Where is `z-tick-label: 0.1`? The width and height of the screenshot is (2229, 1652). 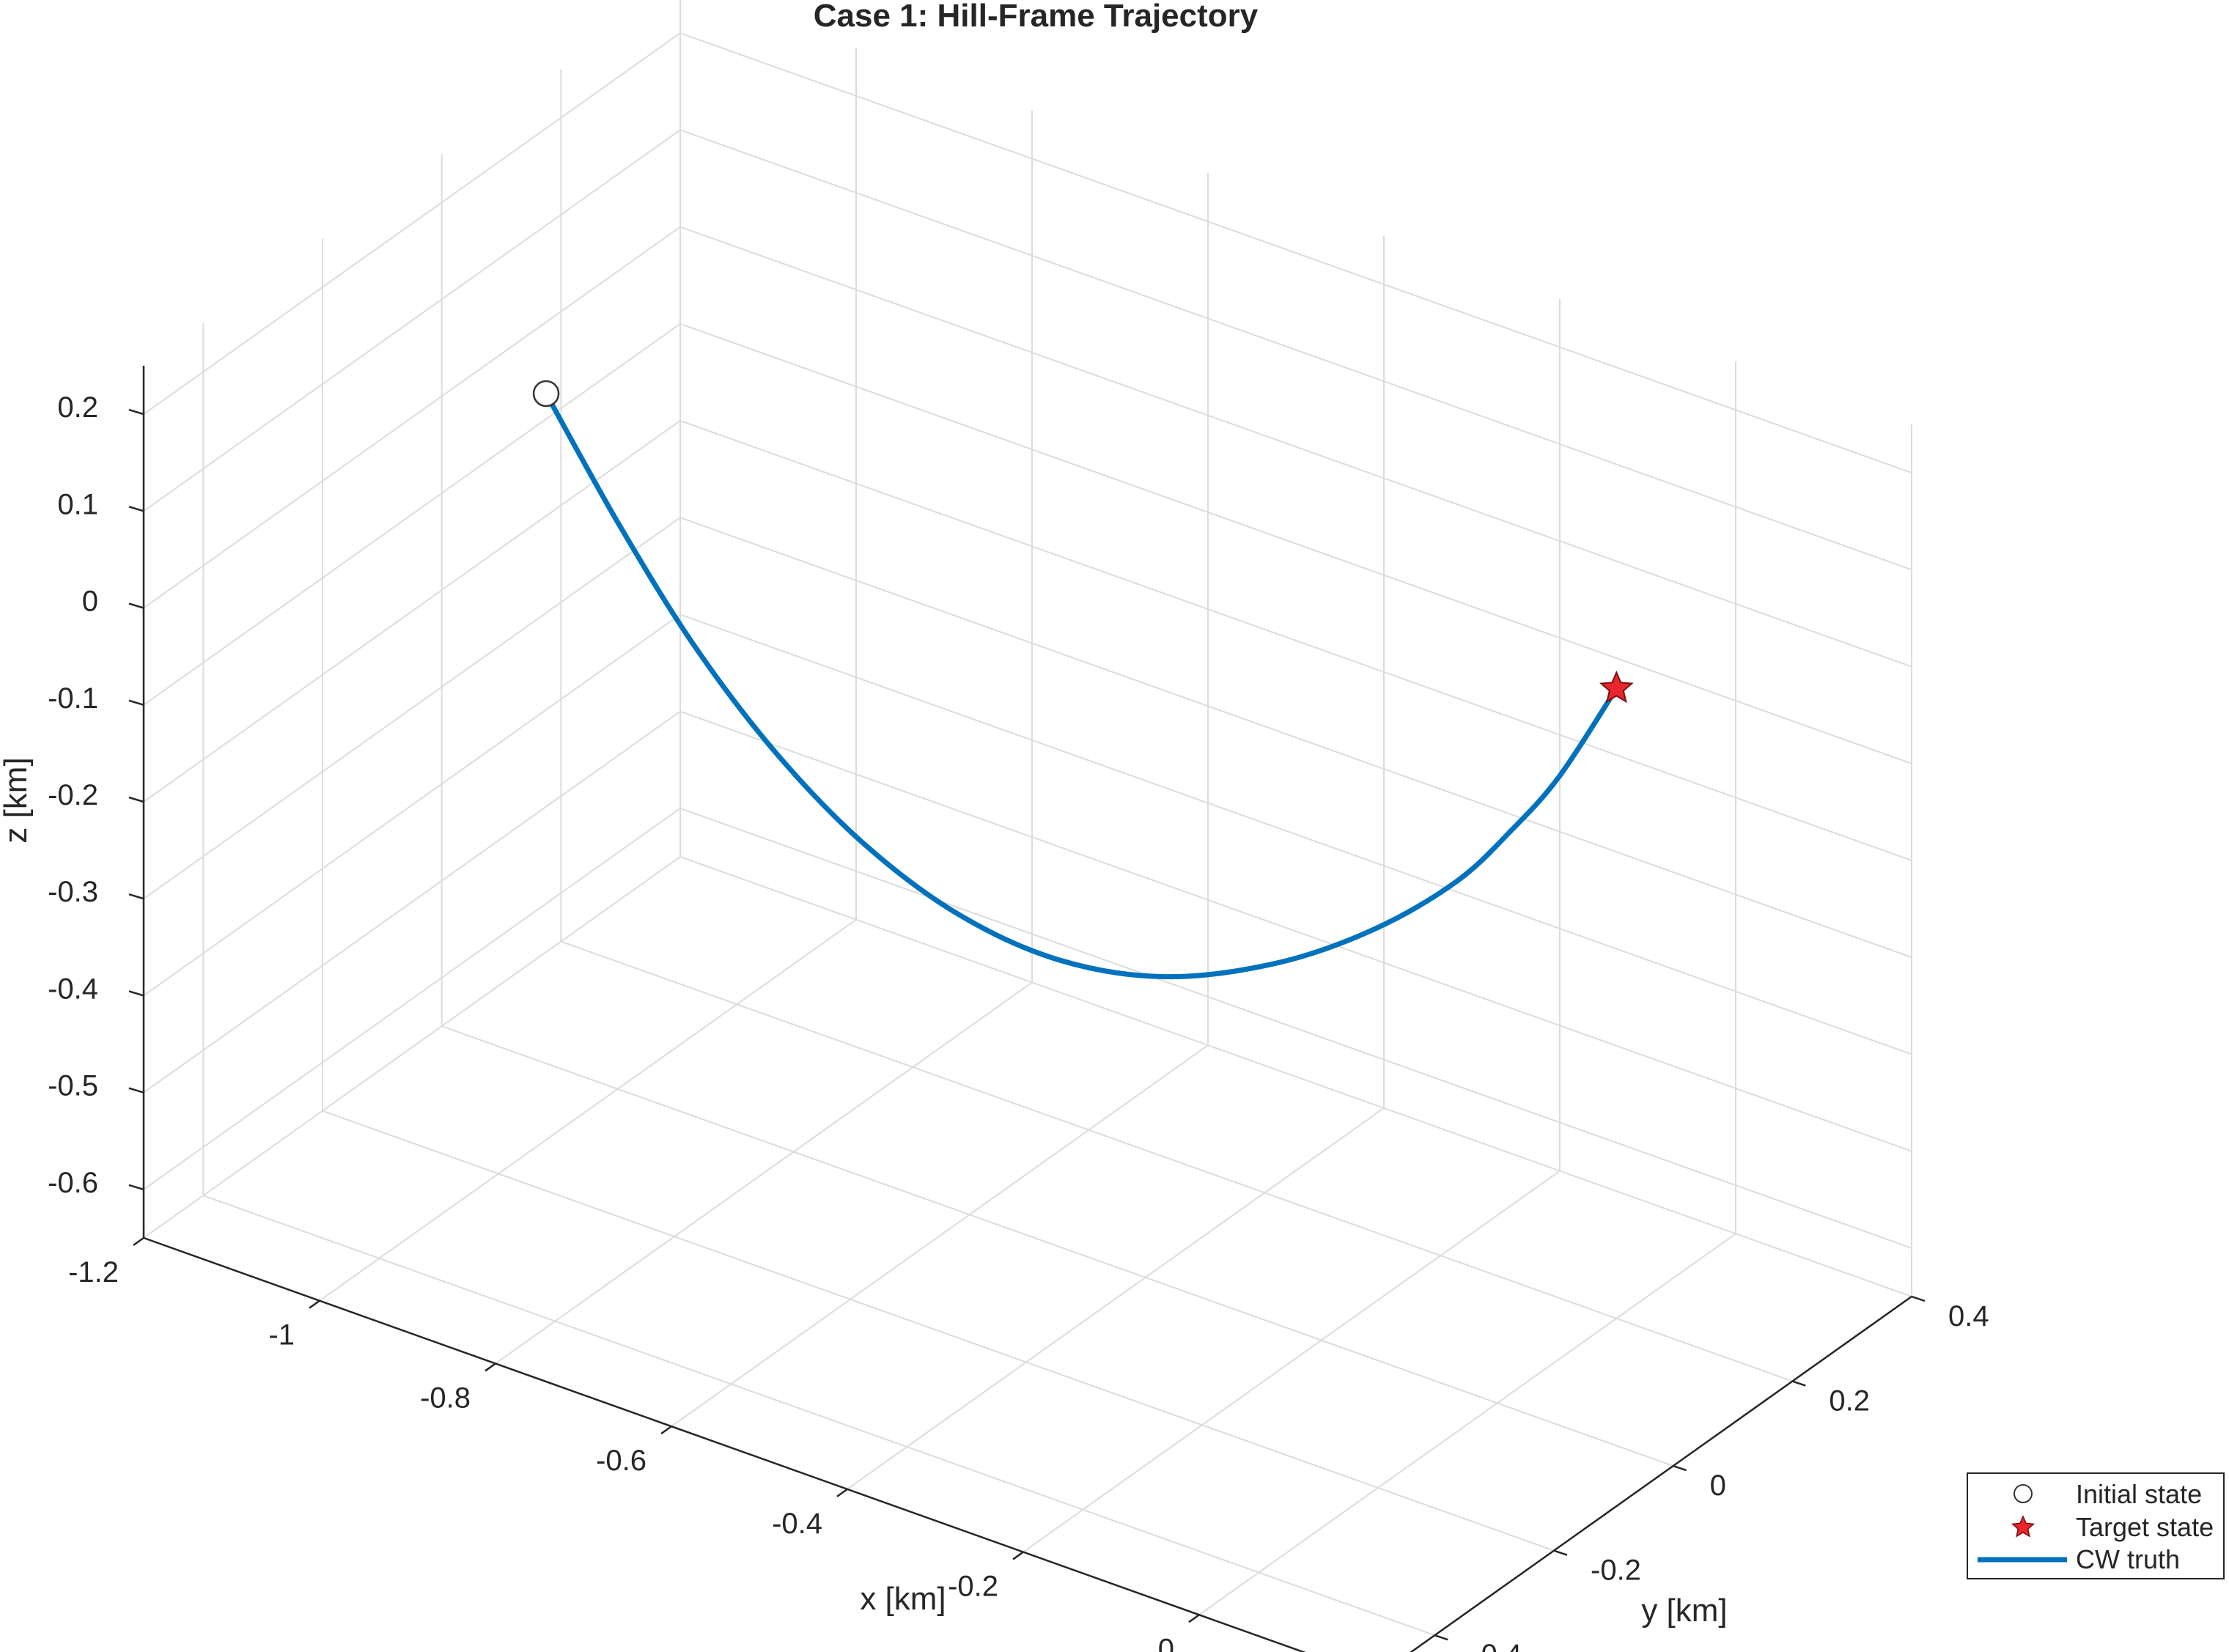
z-tick-label: 0.1 is located at coordinates (77, 504).